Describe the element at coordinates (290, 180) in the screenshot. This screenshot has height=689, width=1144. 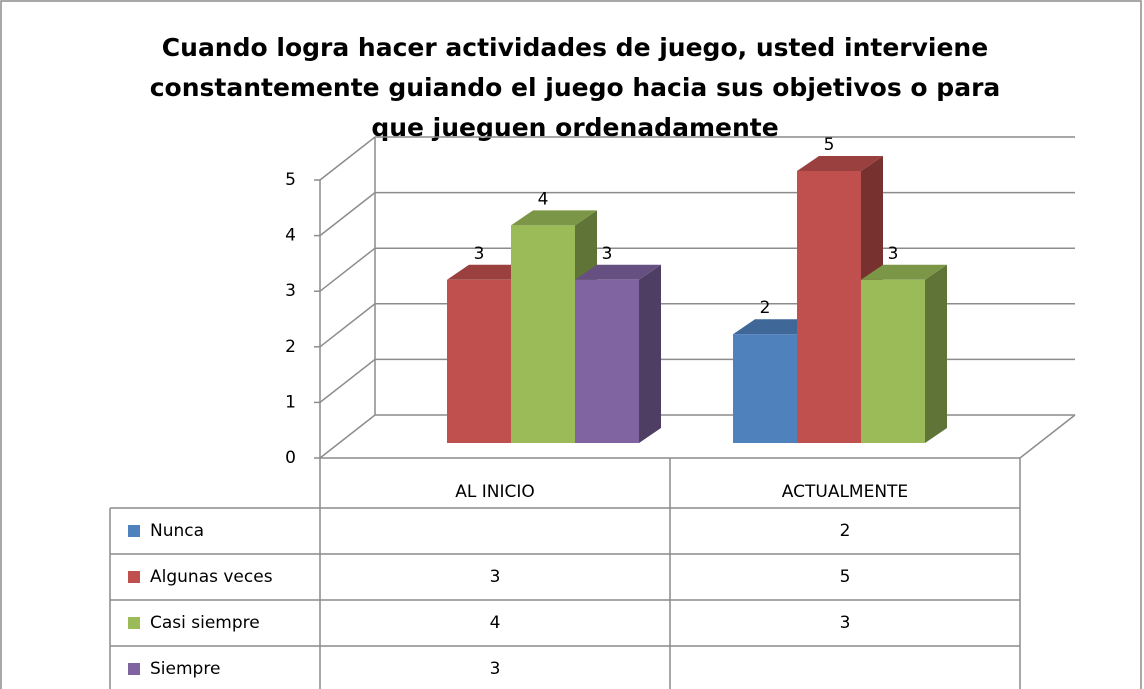
I see `y-tick-label: 5` at that location.